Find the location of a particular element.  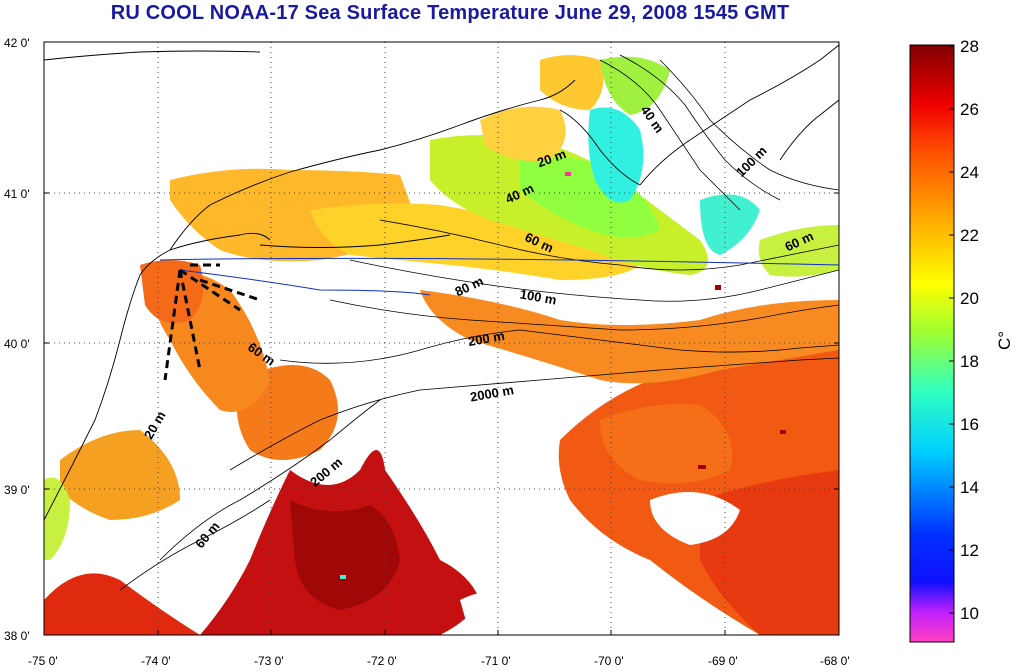

colorbar-unit-label: C° is located at coordinates (1004, 340).